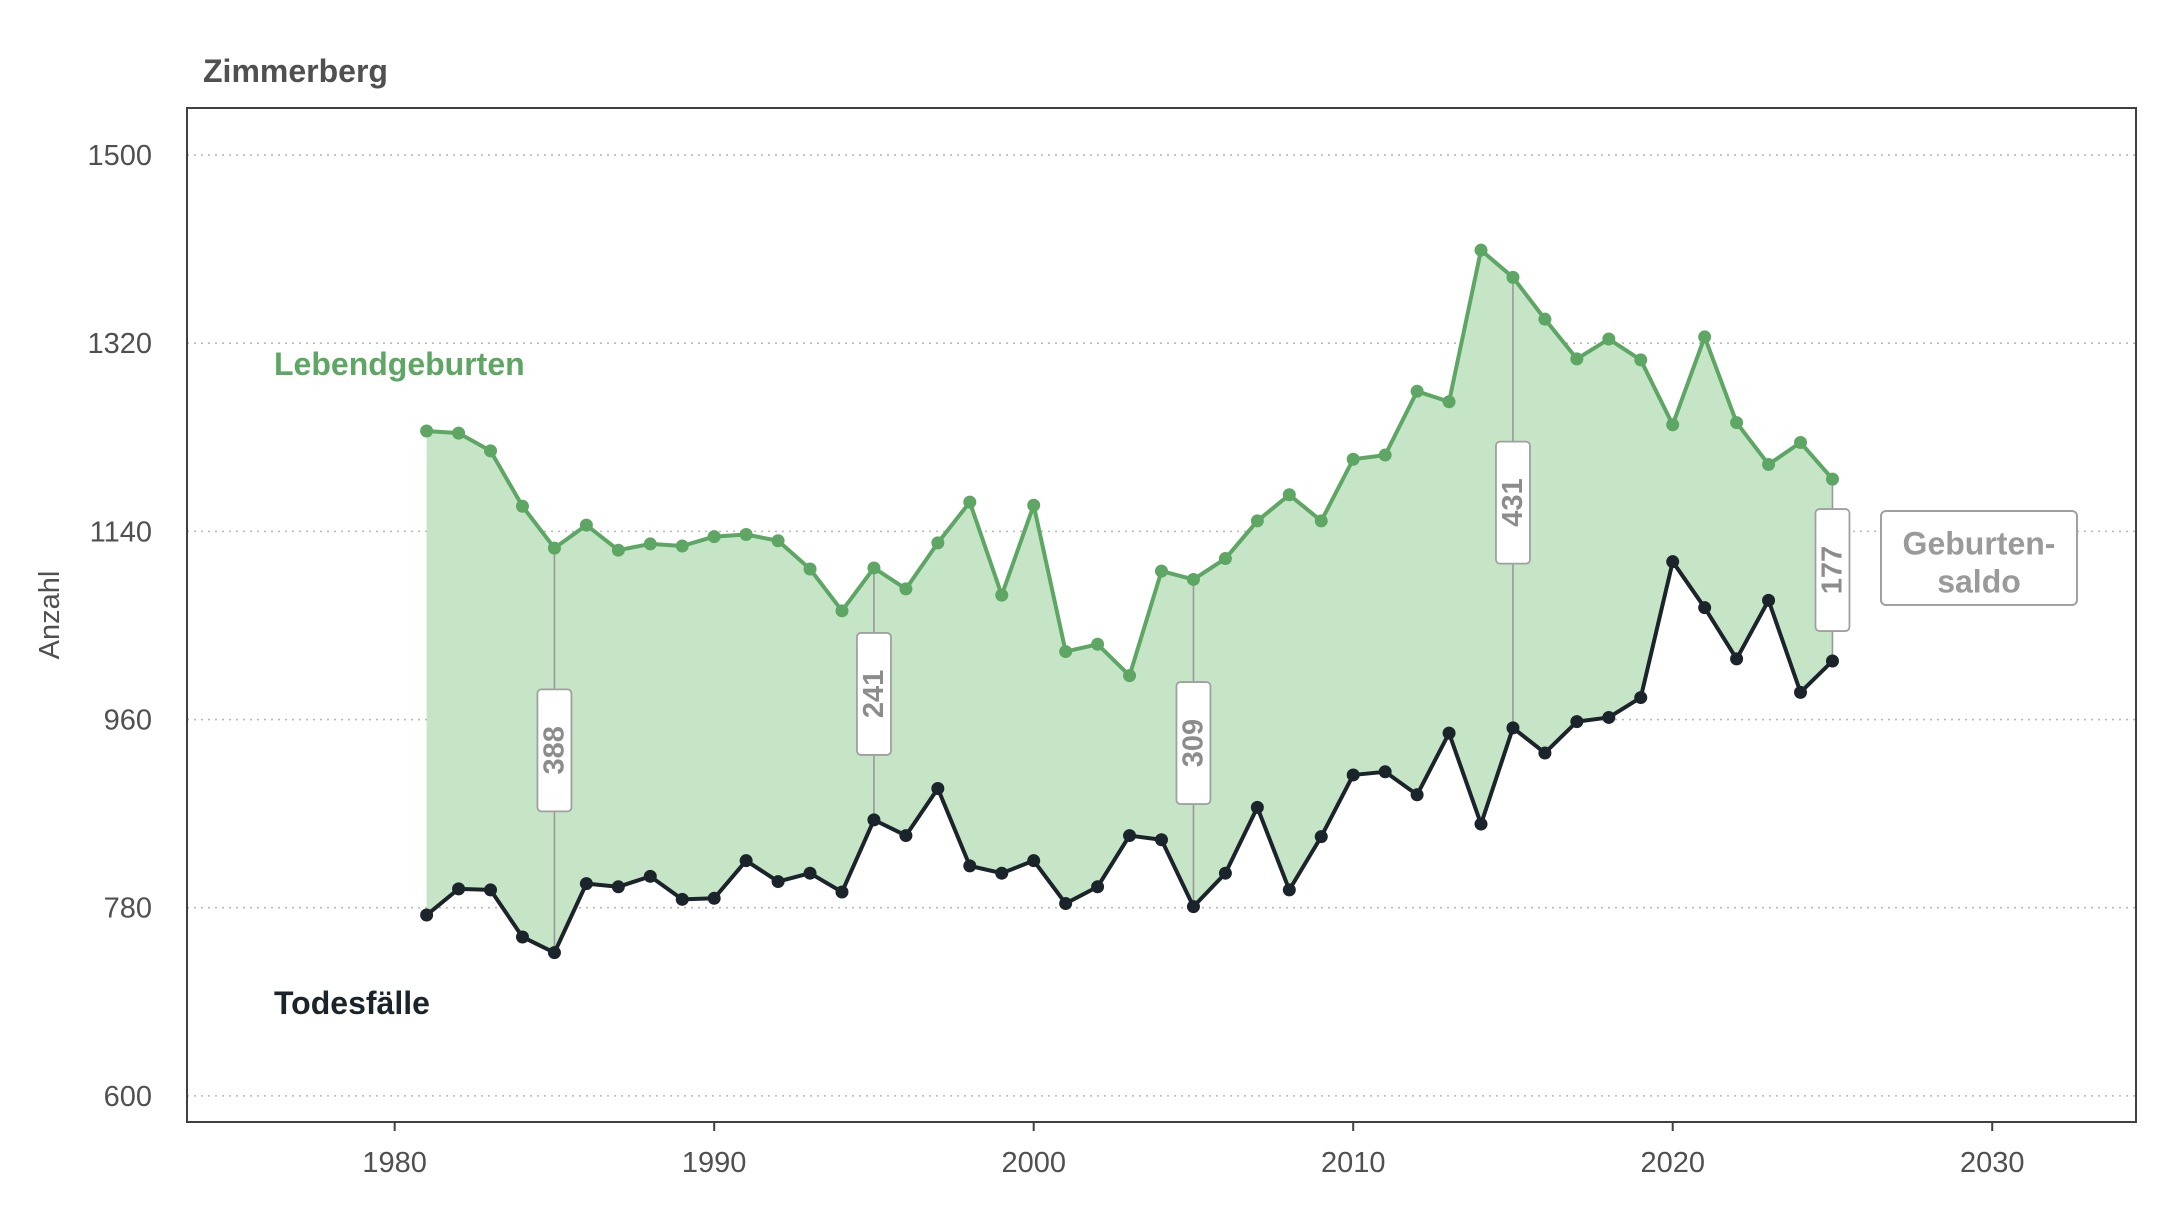 The height and width of the screenshot is (1215, 2160). I want to click on x-tick-label: 2000, so click(1033, 1163).